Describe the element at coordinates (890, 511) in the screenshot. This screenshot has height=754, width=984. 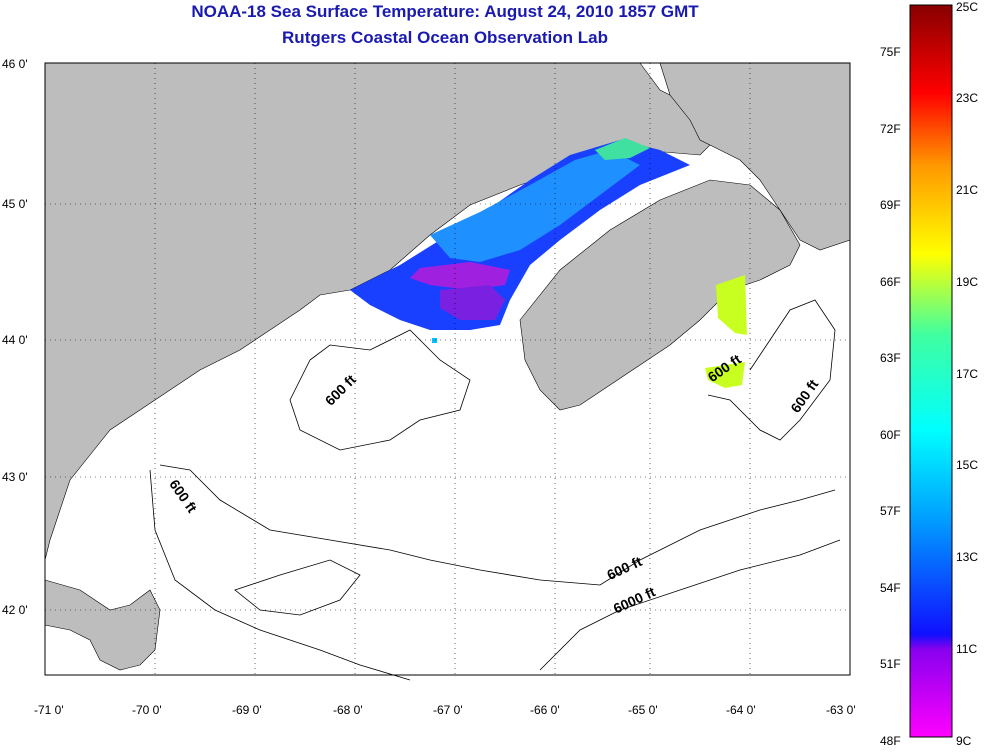
I see `colorbar-f-label: 57F` at that location.